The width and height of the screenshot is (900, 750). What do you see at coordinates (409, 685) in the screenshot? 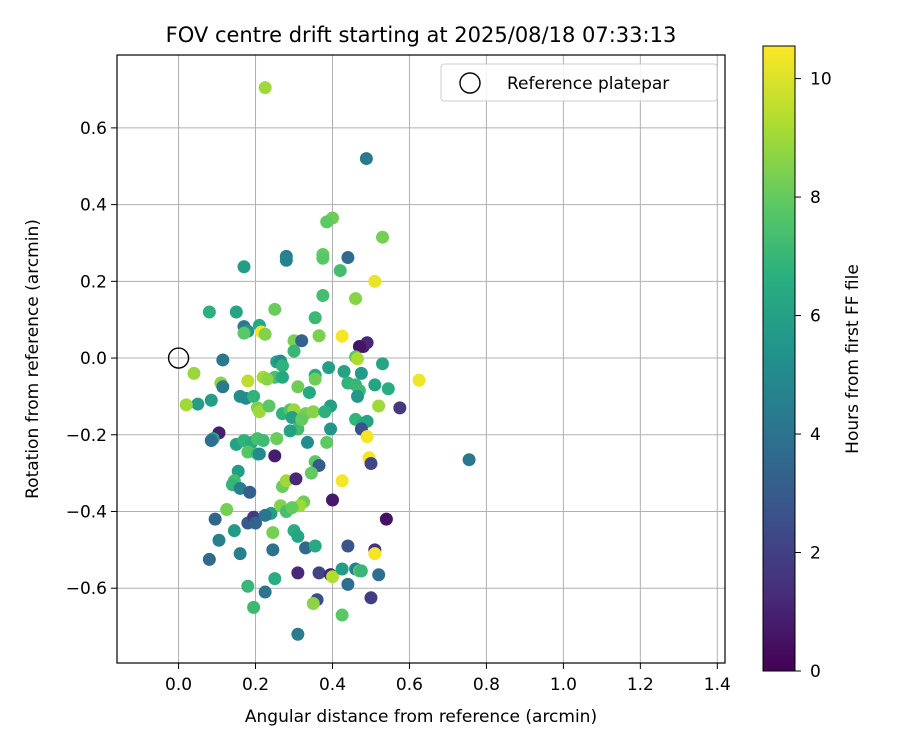
I see `x-tick-label: 0.6` at bounding box center [409, 685].